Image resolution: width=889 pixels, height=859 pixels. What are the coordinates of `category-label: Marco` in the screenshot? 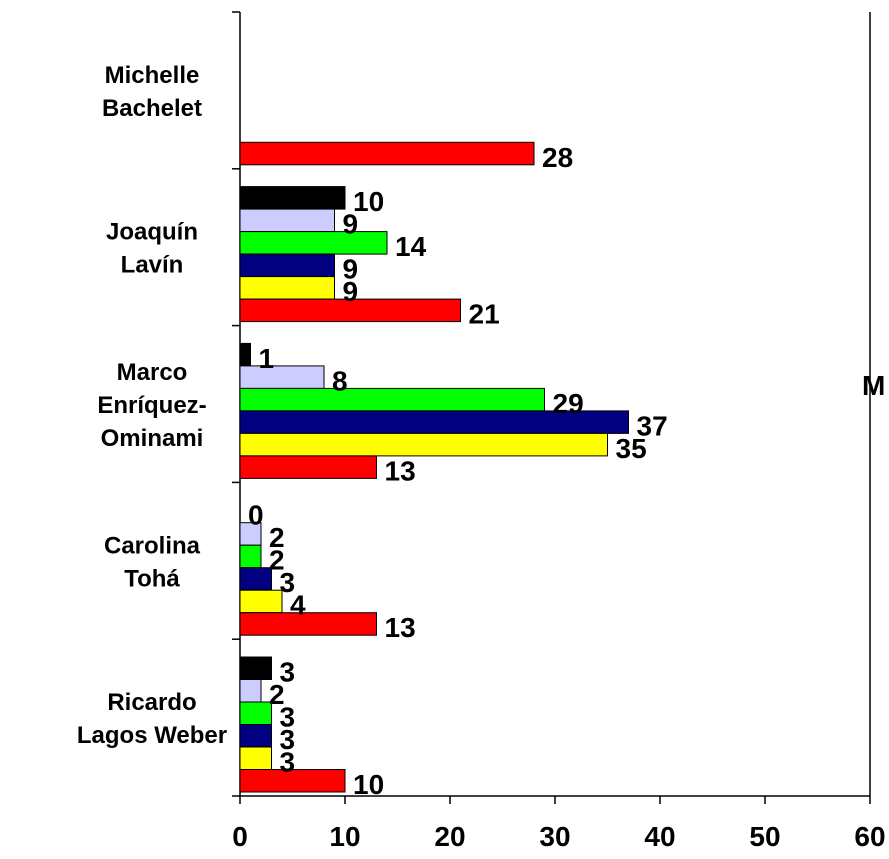 It's located at (152, 372).